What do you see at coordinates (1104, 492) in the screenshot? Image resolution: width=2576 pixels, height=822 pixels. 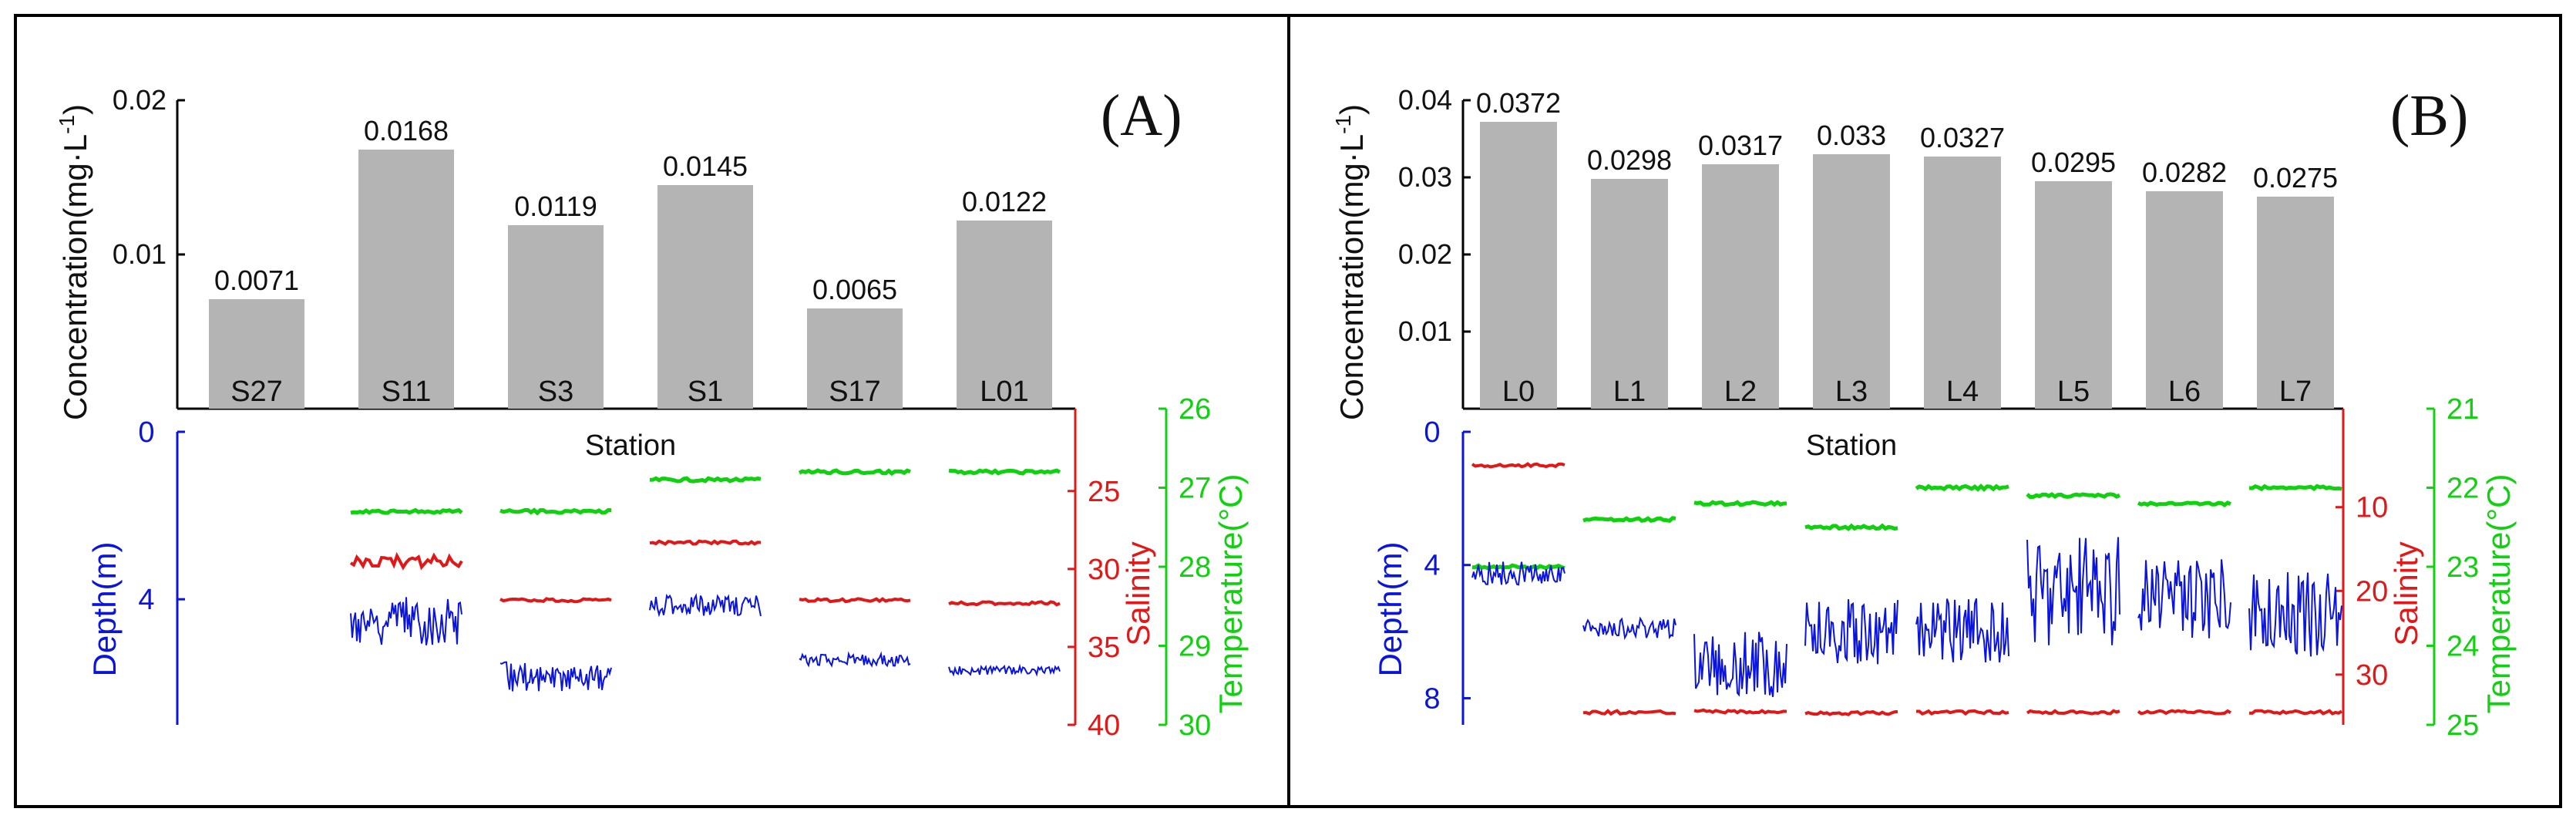 I see `salinity-tick-label: 25` at bounding box center [1104, 492].